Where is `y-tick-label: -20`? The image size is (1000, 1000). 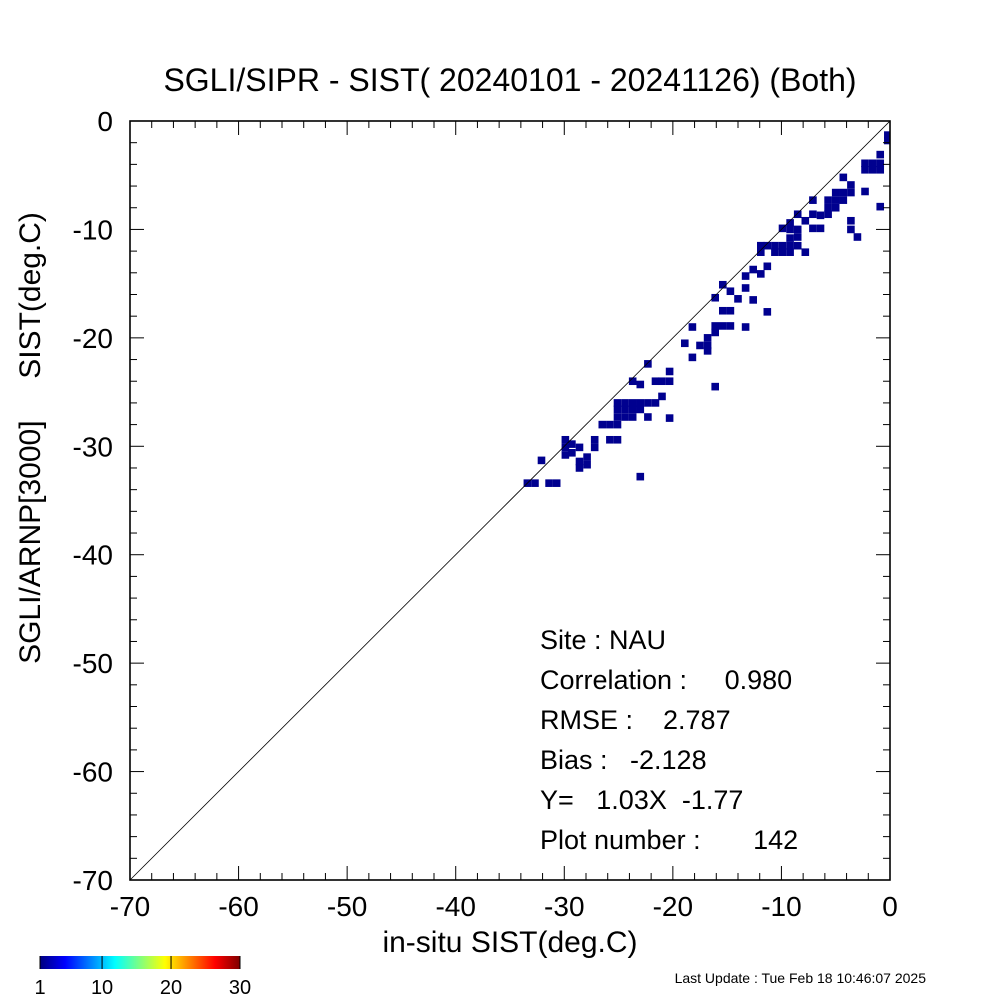
y-tick-label: -20 is located at coordinates (93, 338).